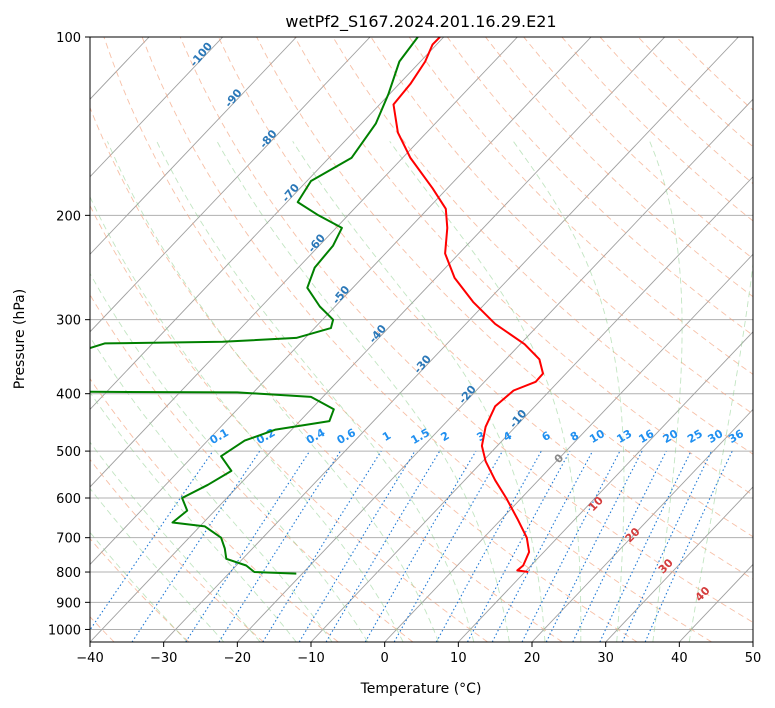 The image size is (775, 708). What do you see at coordinates (68, 573) in the screenshot?
I see `y-tick-label: 800` at bounding box center [68, 573].